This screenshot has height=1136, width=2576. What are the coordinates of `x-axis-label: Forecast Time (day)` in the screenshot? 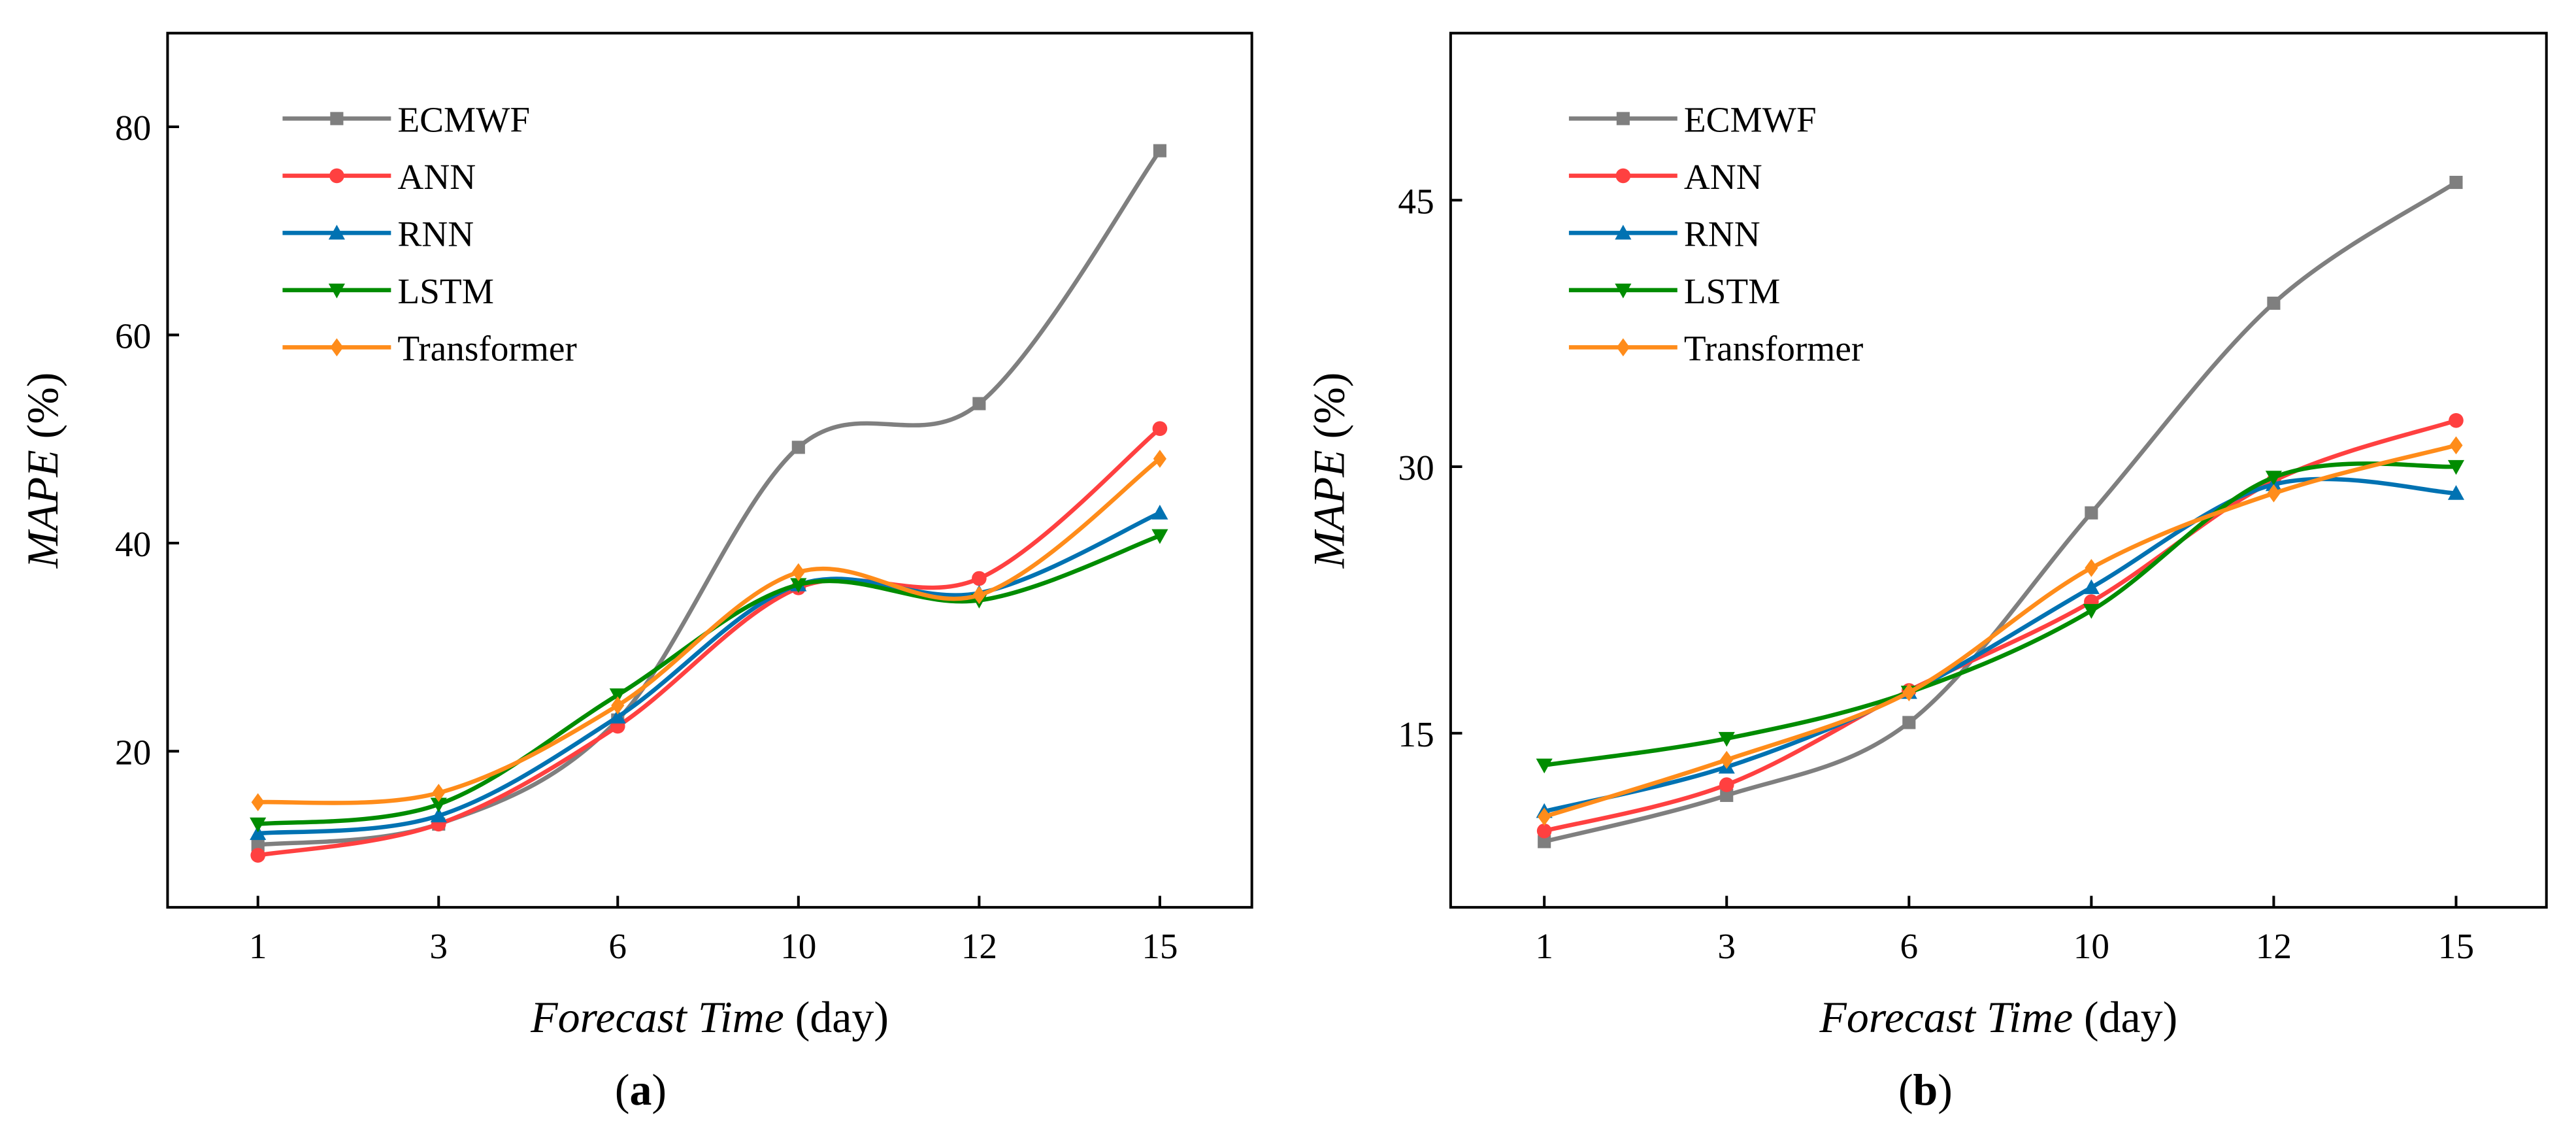 It's located at (709, 1017).